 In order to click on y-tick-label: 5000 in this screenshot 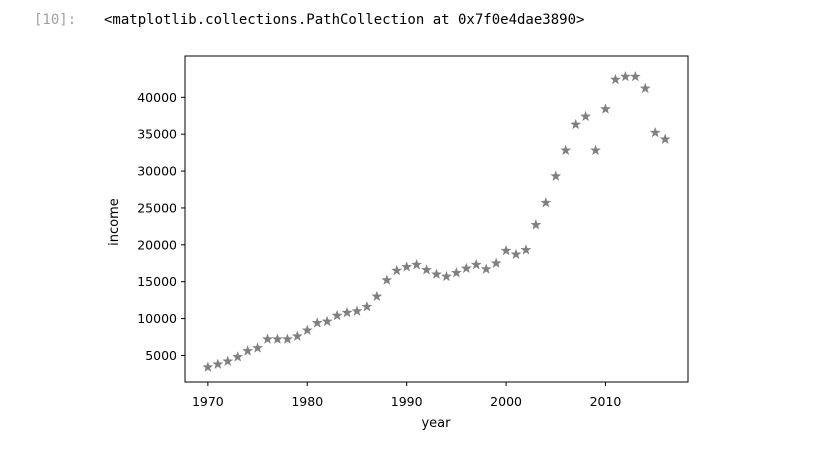, I will do `click(161, 355)`.